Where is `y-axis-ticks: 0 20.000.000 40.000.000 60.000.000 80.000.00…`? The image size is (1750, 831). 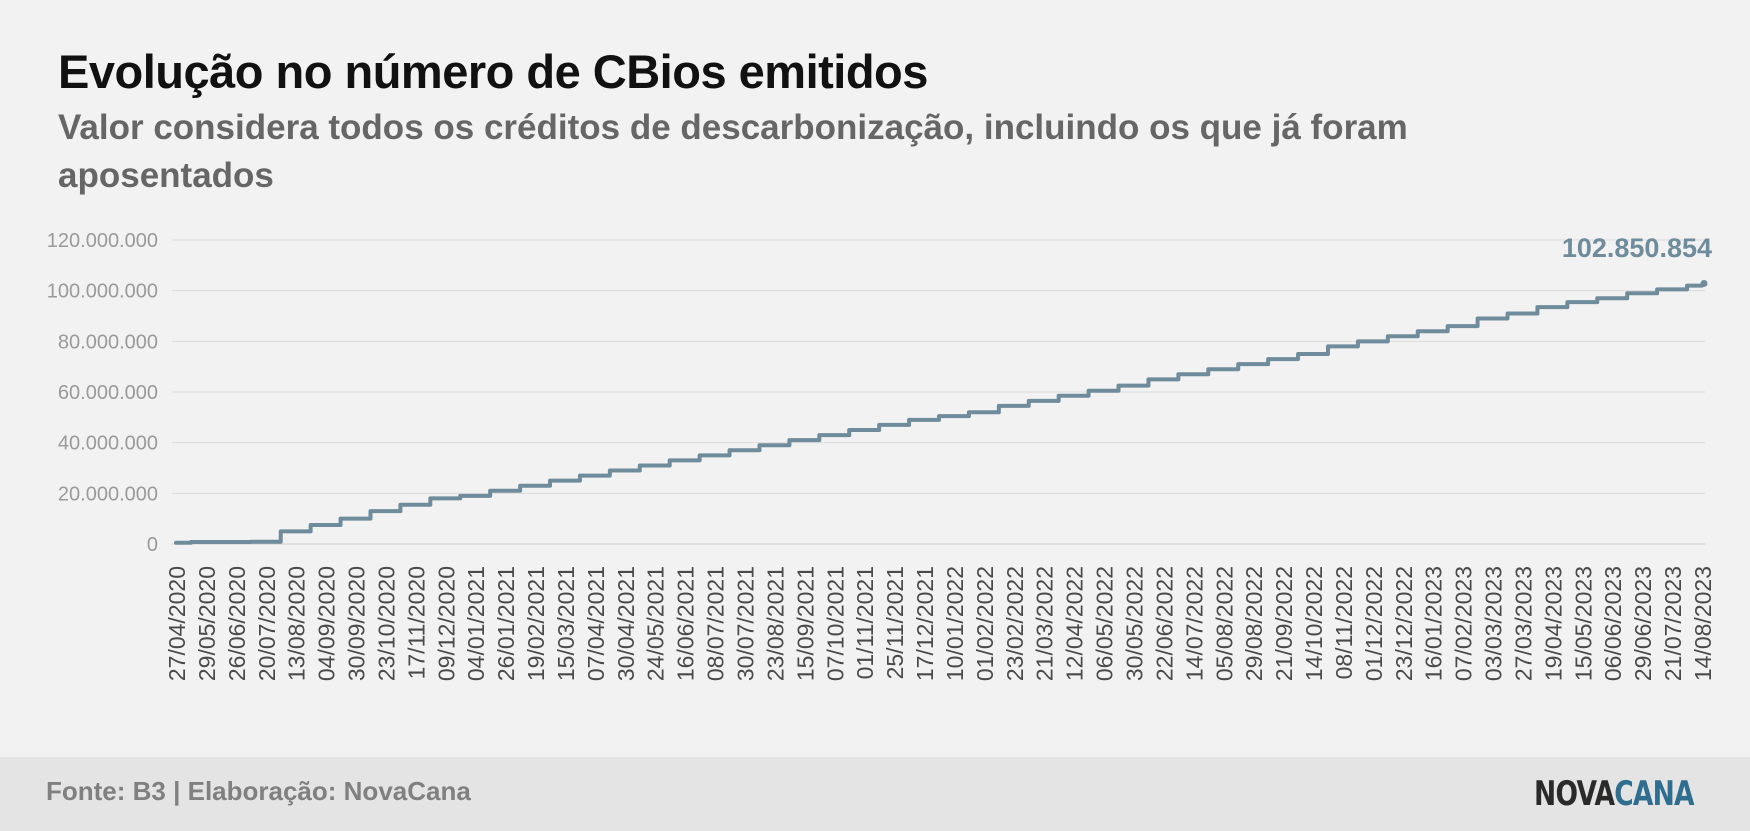
y-axis-ticks: 0 20.000.000 40.000.000 60.000.000 80.000.00… is located at coordinates (102, 393).